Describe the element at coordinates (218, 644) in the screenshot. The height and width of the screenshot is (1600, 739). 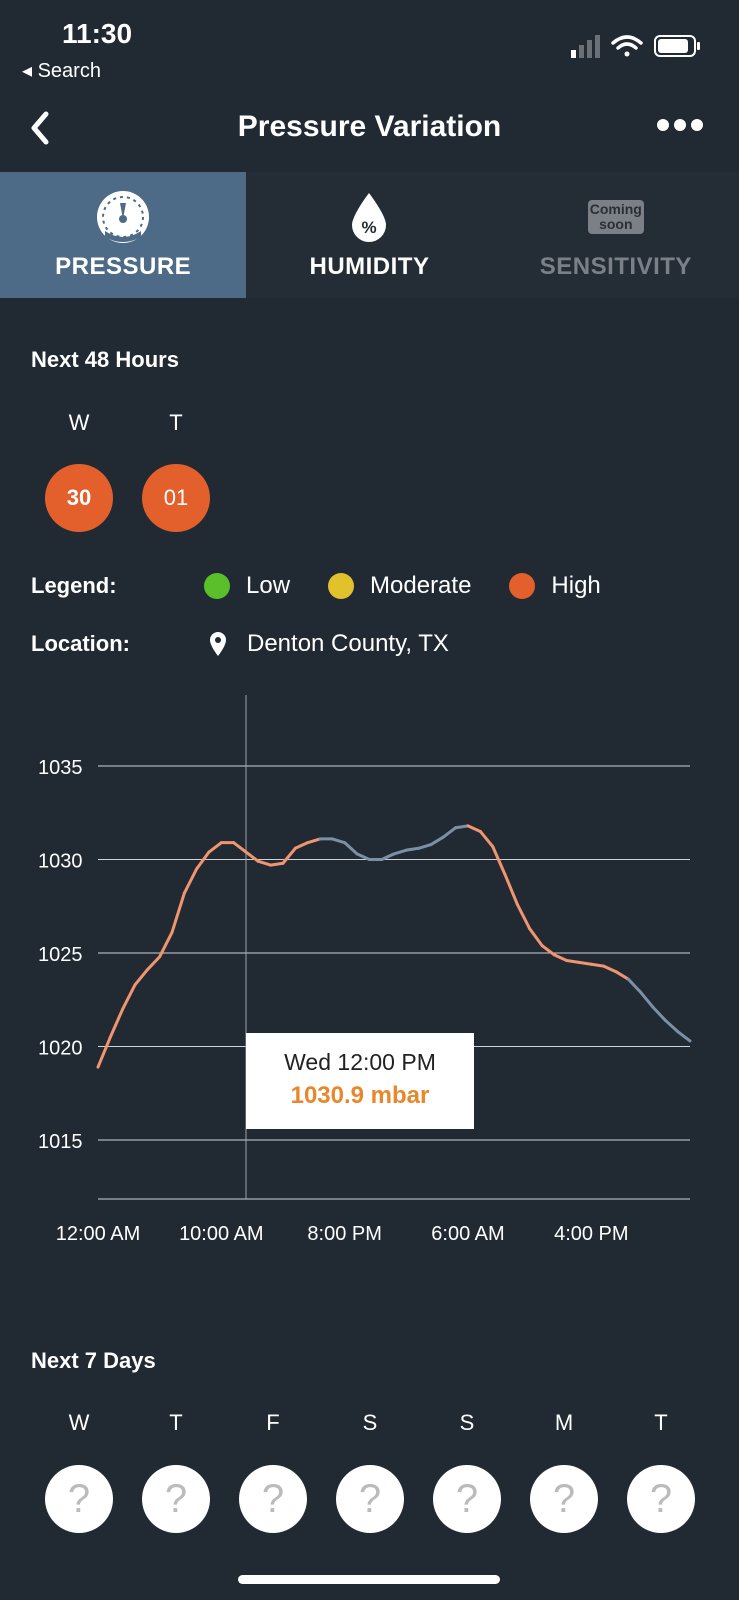
I see `map-pin-icon` at that location.